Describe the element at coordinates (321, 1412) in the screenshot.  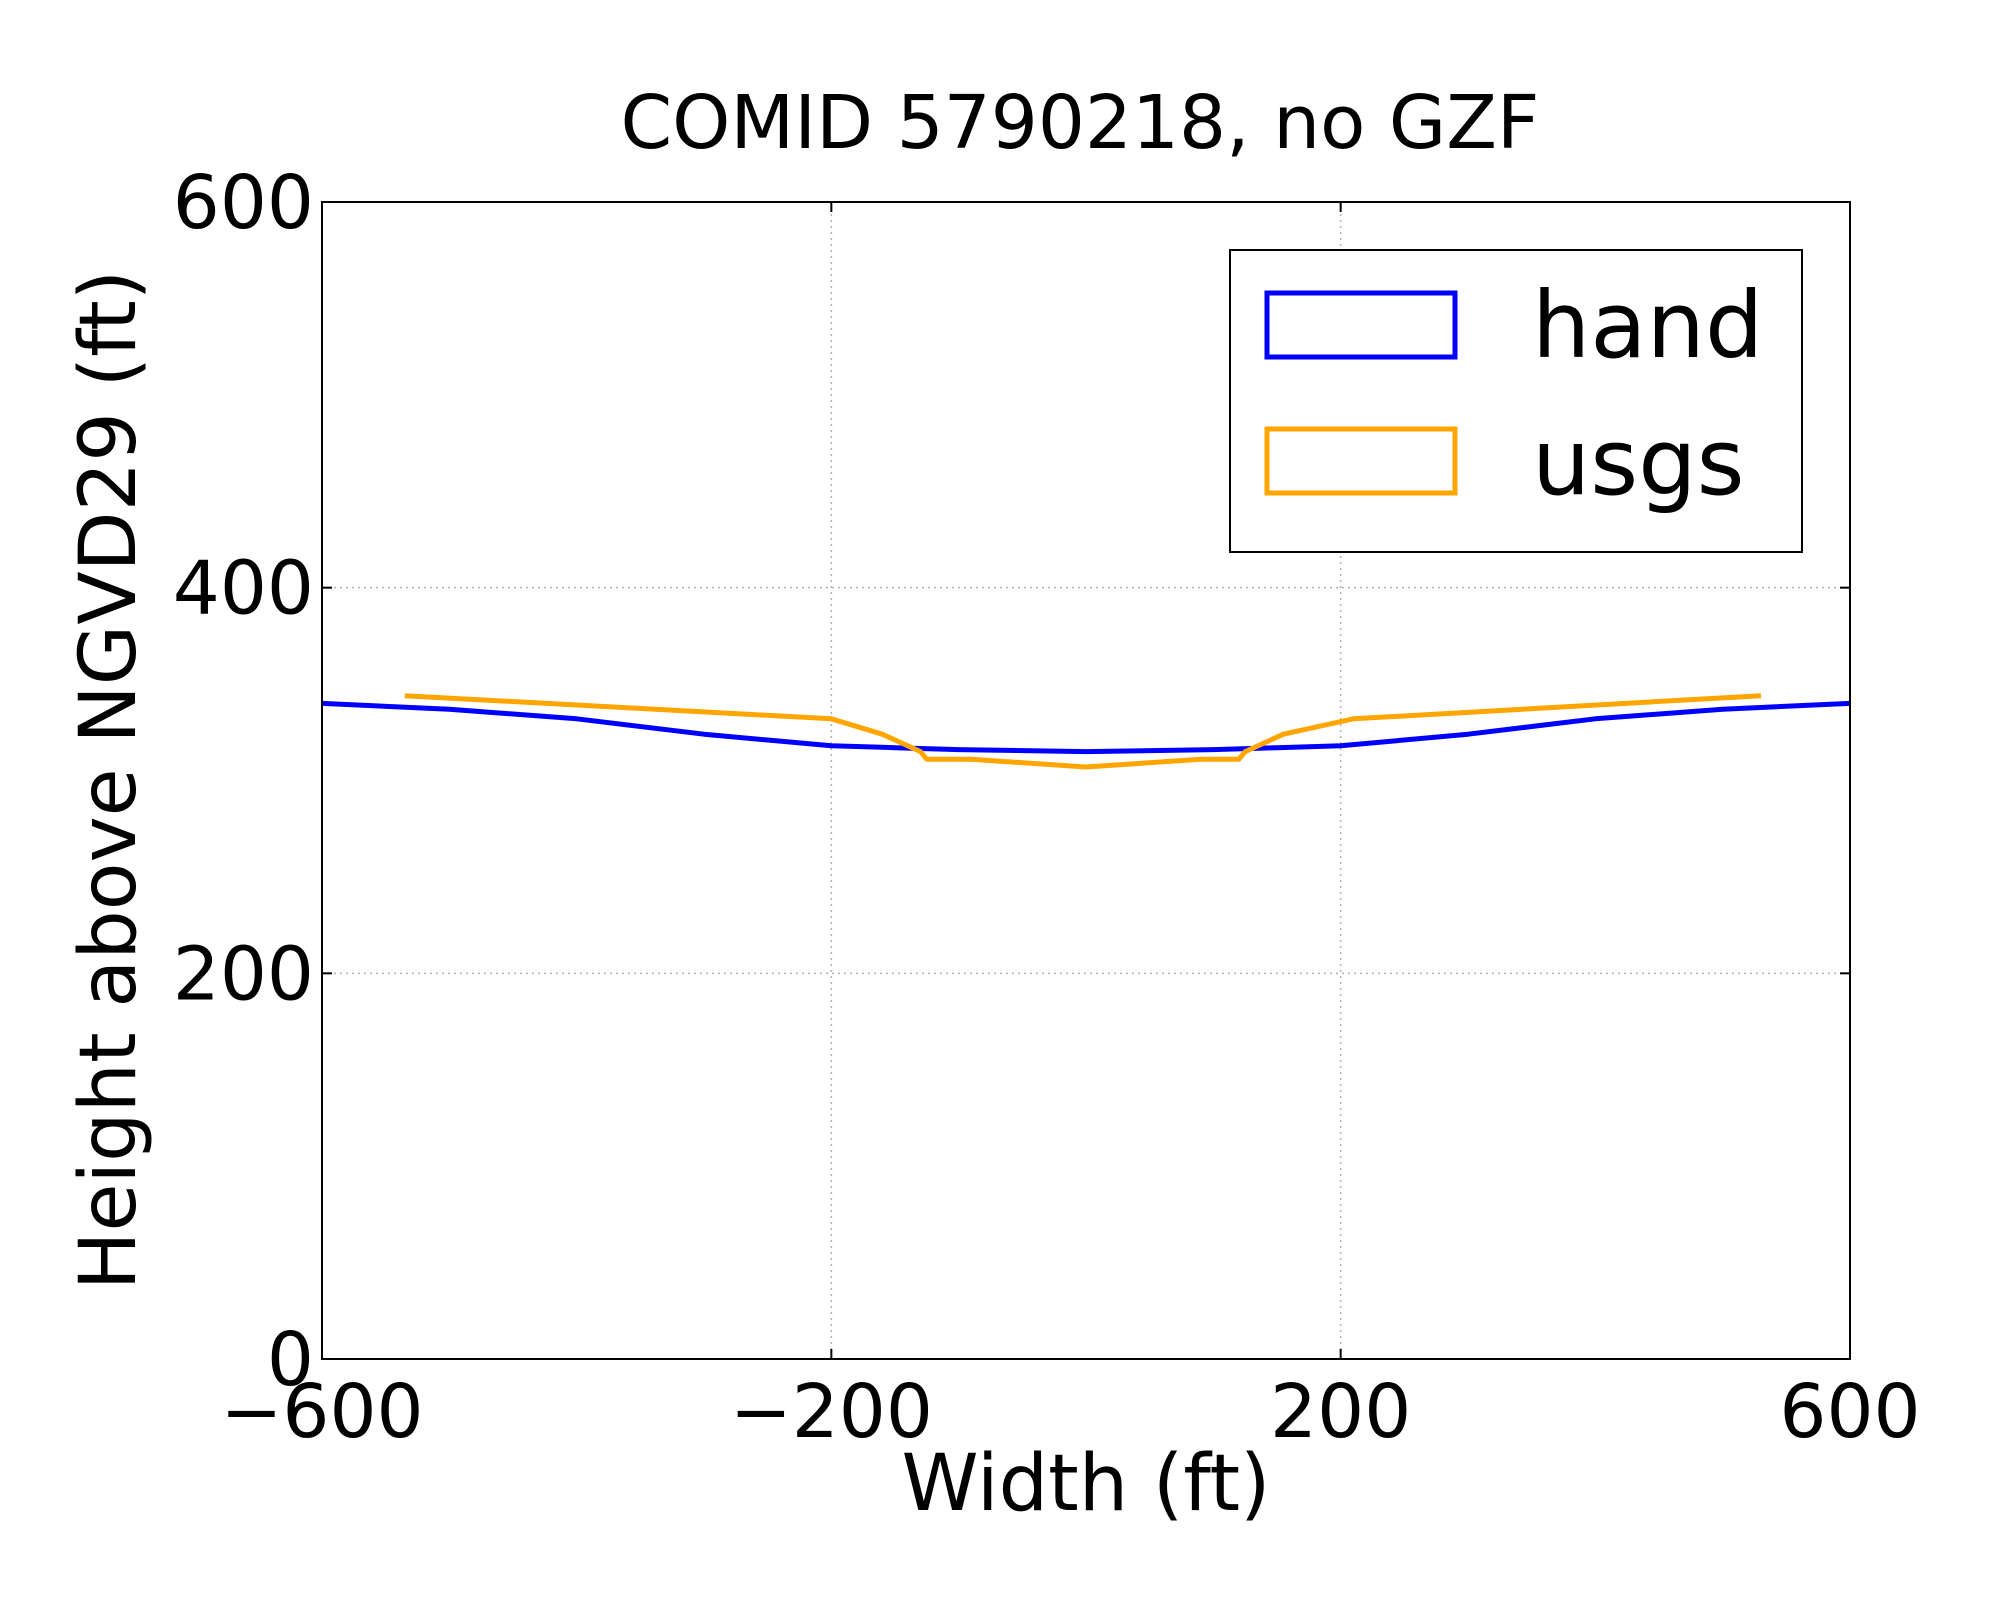
I see `x-tick-label: −600` at that location.